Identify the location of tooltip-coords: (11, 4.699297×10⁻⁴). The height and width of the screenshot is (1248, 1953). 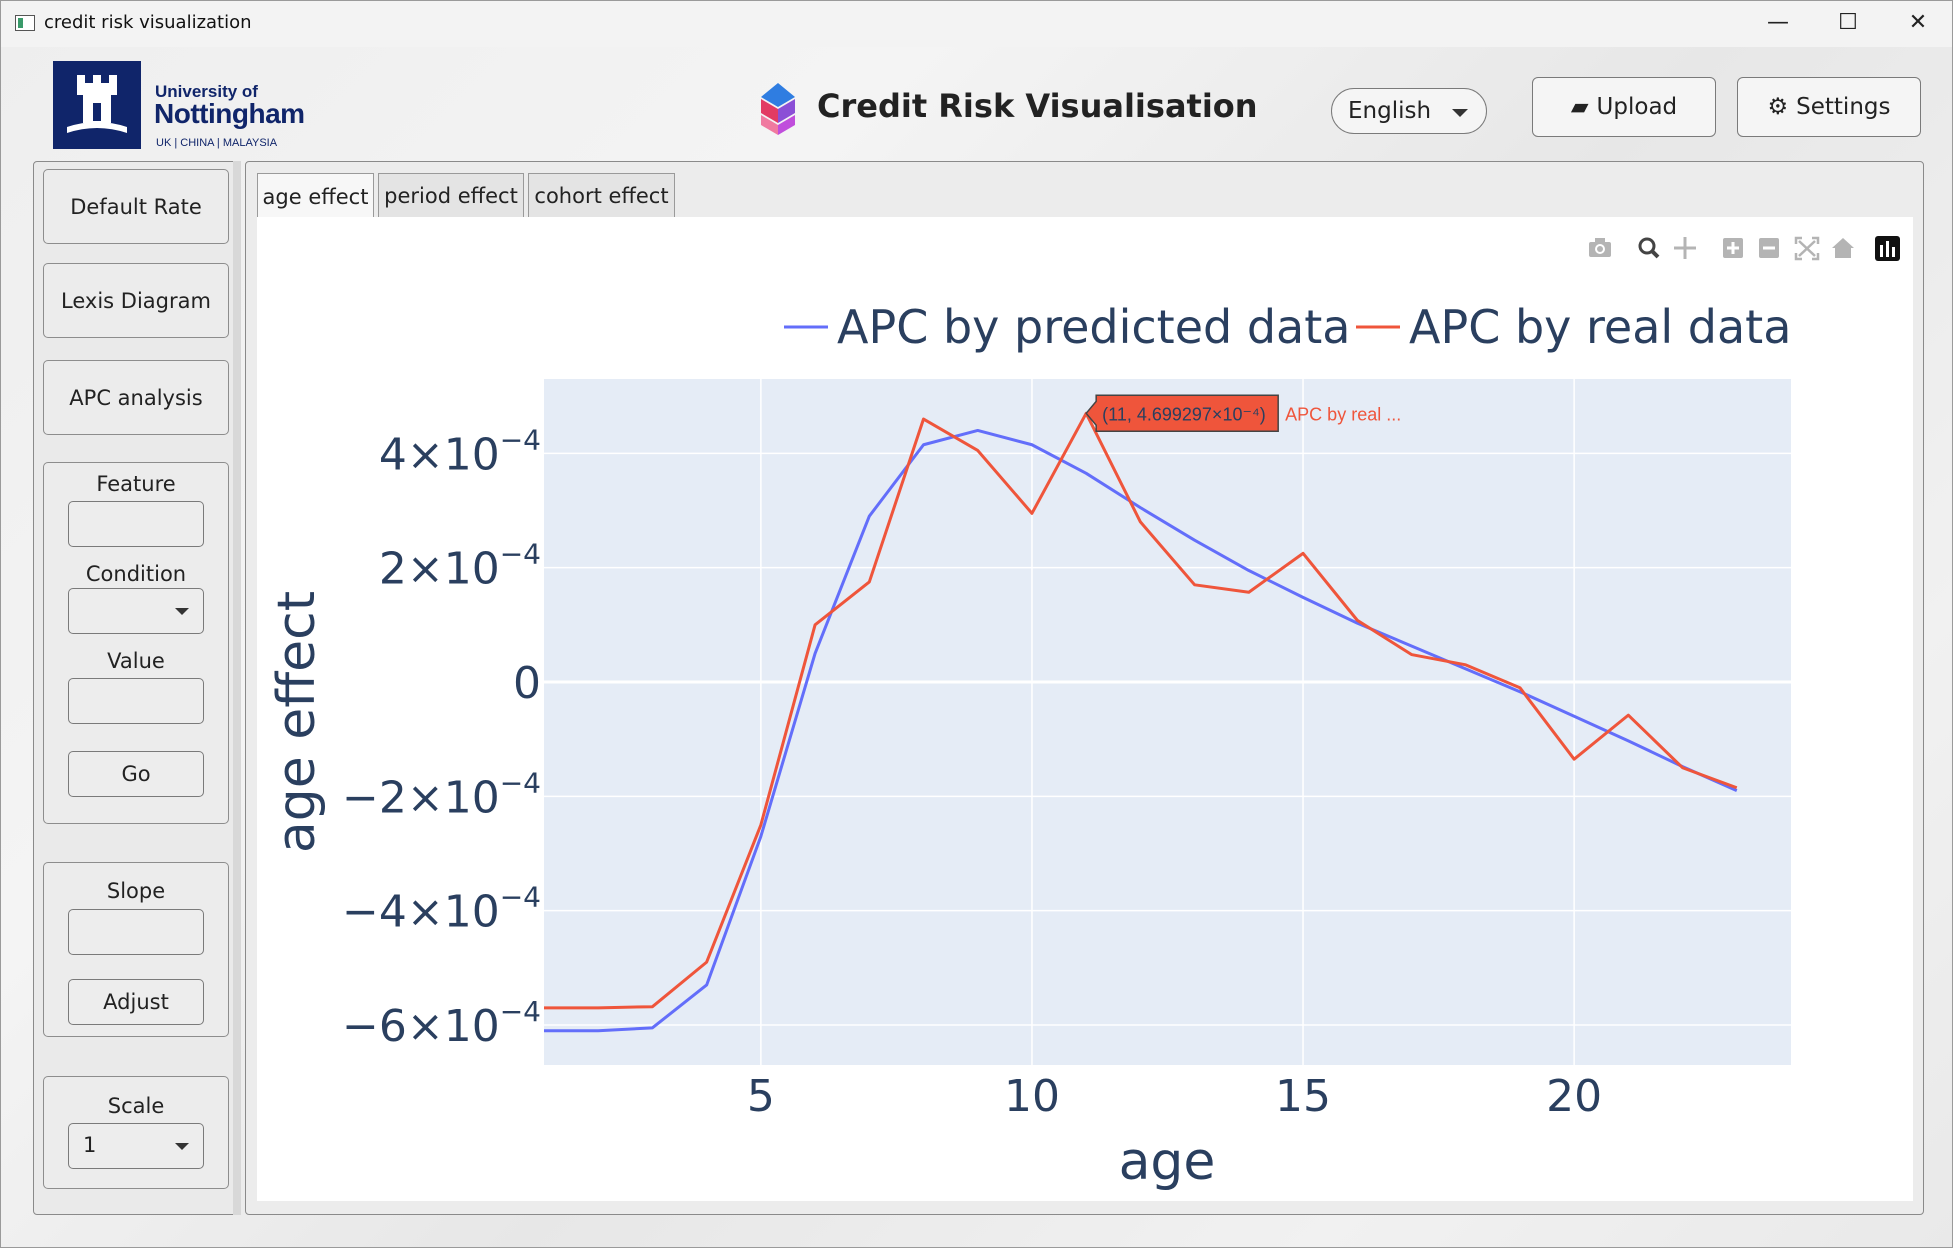
(1184, 414).